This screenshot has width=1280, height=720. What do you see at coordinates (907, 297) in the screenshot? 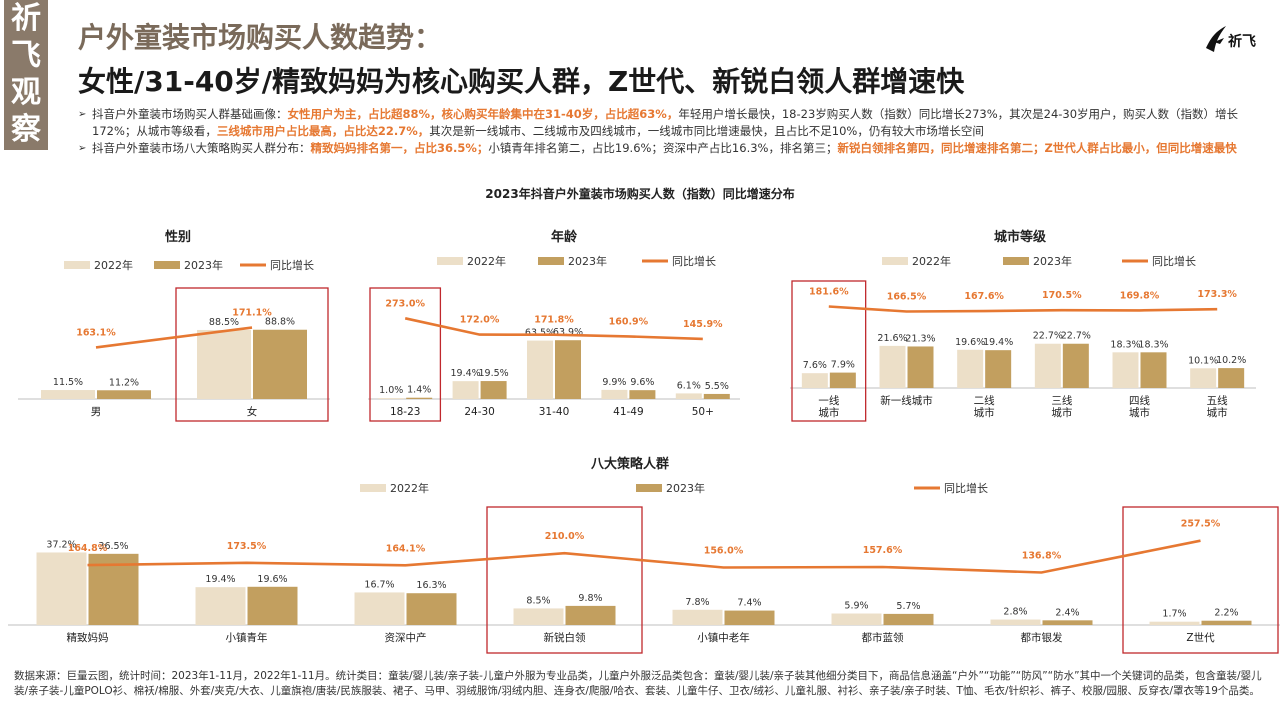
I see `growth-label: 166.5%` at bounding box center [907, 297].